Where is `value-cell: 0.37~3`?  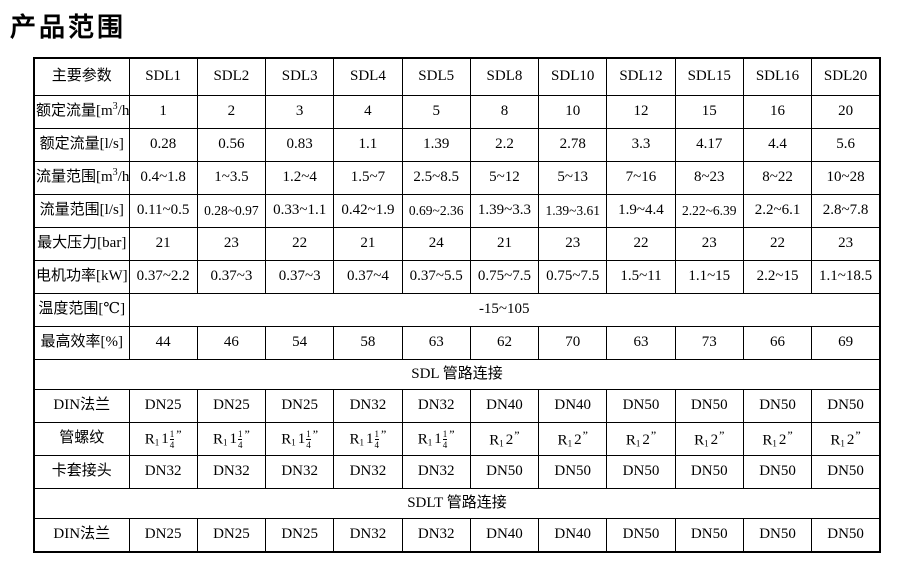
value-cell: 0.37~3 is located at coordinates (231, 277).